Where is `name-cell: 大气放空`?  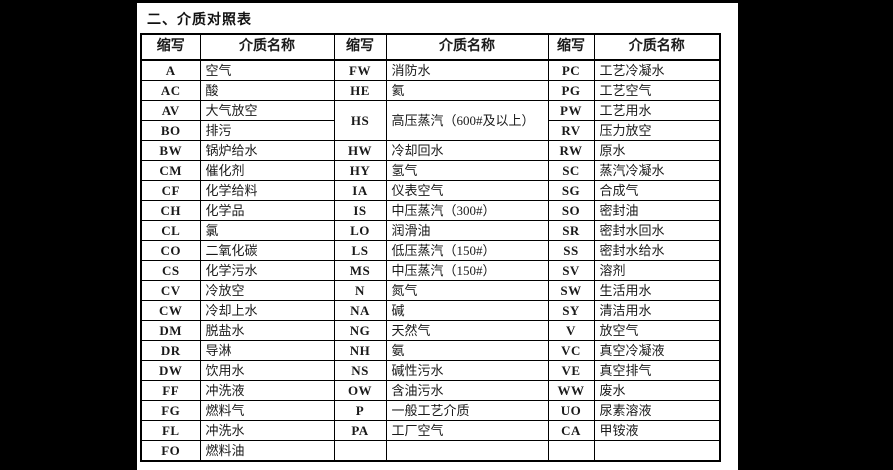
name-cell: 大气放空 is located at coordinates (267, 110).